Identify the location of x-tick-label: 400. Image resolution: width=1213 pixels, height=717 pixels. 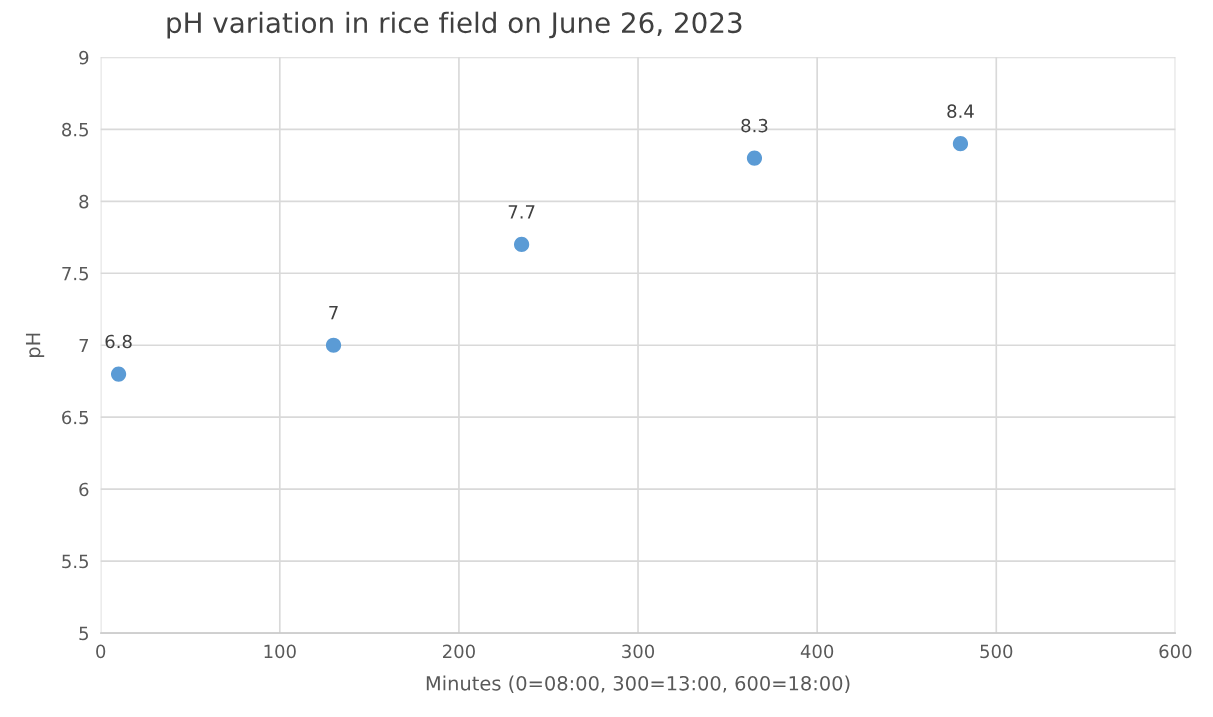
(817, 651).